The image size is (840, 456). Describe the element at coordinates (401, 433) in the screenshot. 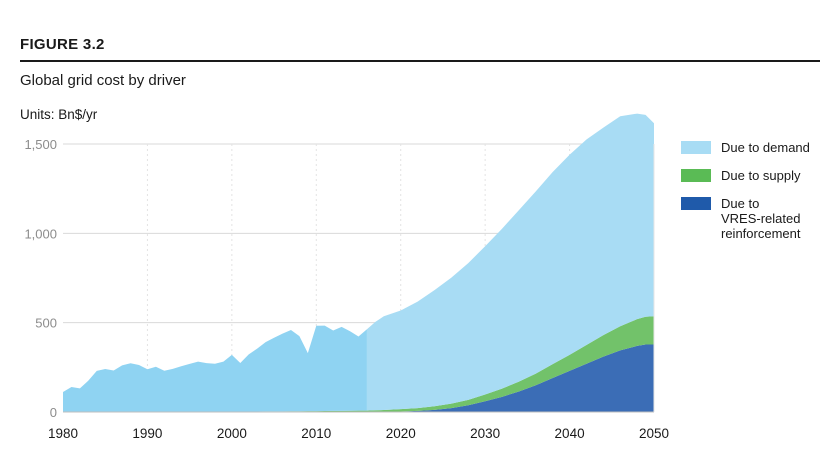

I see `x-tick-label: 2020` at that location.